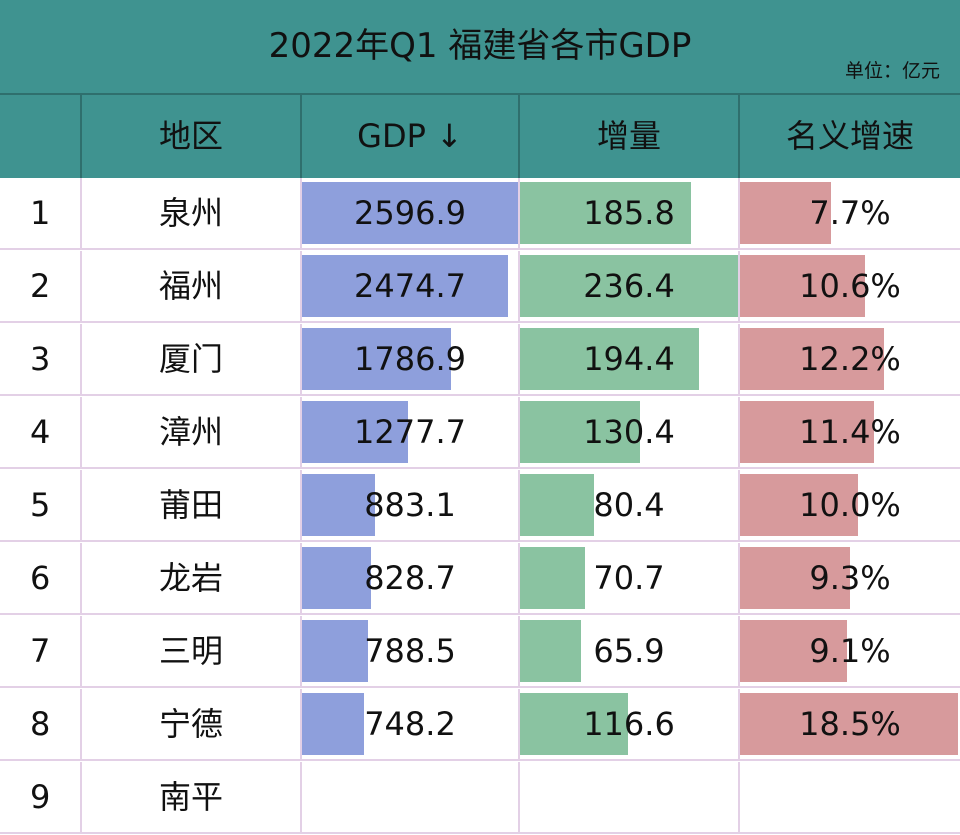  I want to click on rank-value: 1, so click(40, 213).